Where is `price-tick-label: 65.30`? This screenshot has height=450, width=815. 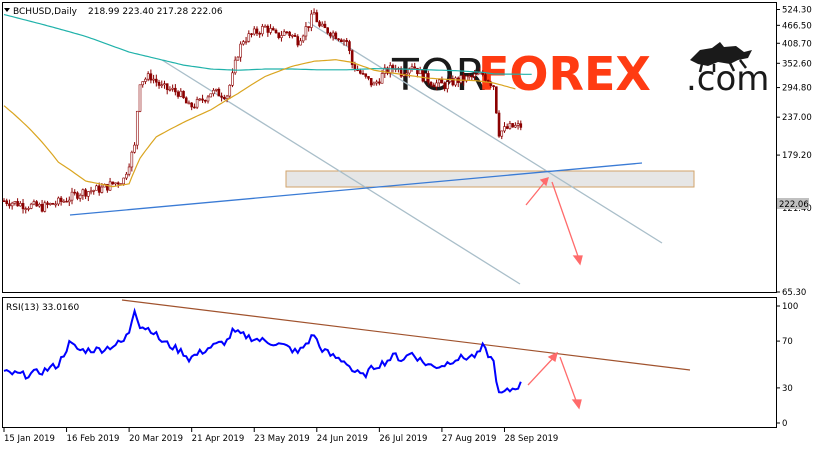 price-tick-label: 65.30 is located at coordinates (794, 293).